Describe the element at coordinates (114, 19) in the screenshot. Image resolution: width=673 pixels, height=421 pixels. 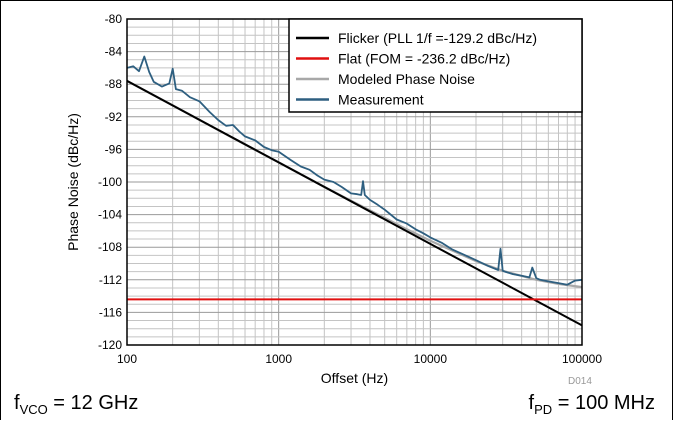
I see `y-tick-label: -80` at that location.